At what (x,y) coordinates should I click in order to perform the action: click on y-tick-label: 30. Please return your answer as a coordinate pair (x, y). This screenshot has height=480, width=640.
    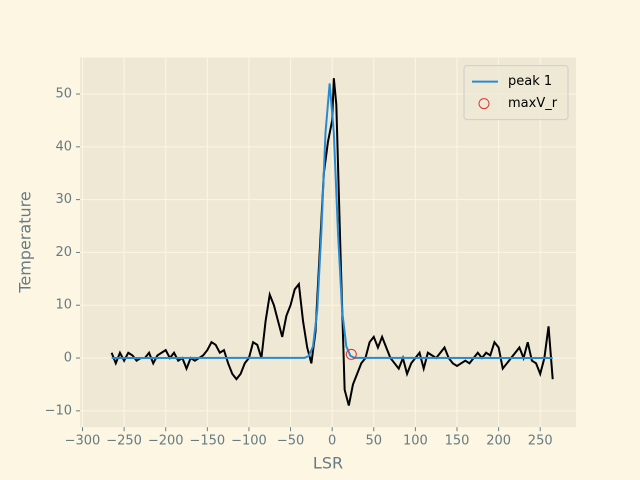
    Looking at the image, I should click on (63, 199).